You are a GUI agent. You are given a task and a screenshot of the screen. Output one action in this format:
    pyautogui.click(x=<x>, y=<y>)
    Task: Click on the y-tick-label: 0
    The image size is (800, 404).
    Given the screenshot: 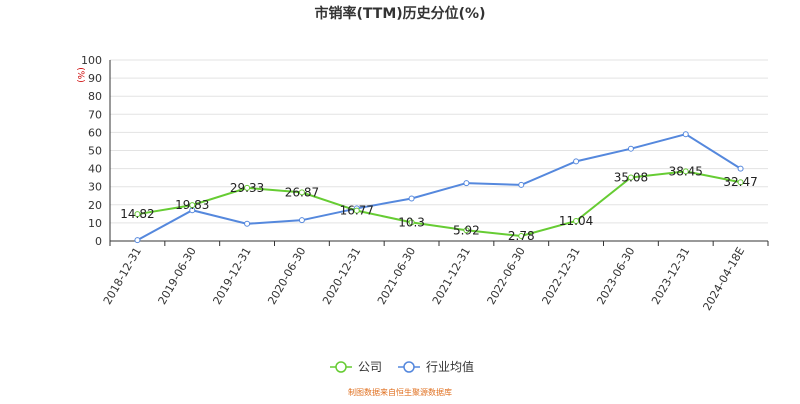 What is the action you would take?
    pyautogui.click(x=98, y=241)
    